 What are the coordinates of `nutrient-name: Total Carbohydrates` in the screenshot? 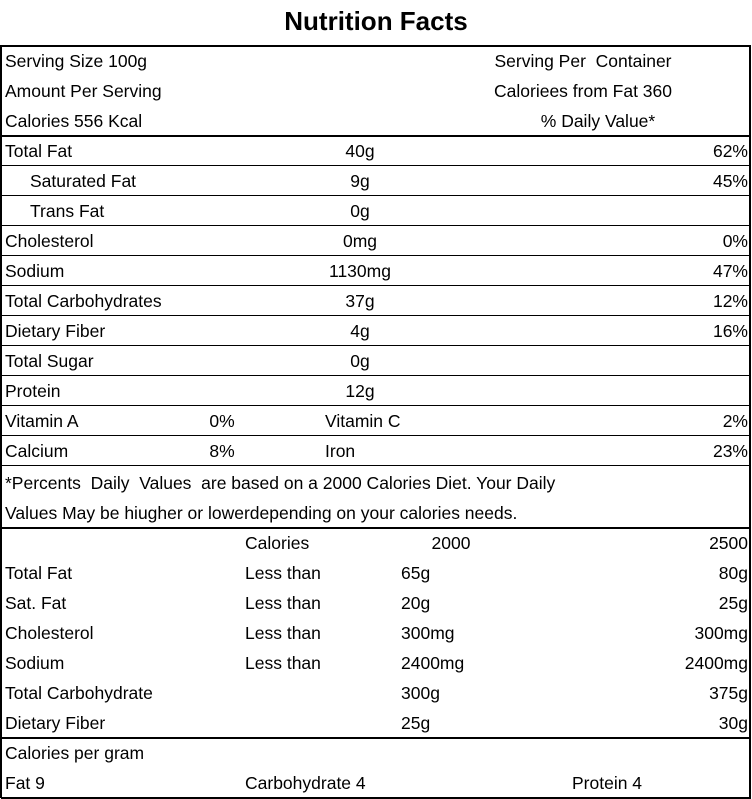 It's located at (83, 301).